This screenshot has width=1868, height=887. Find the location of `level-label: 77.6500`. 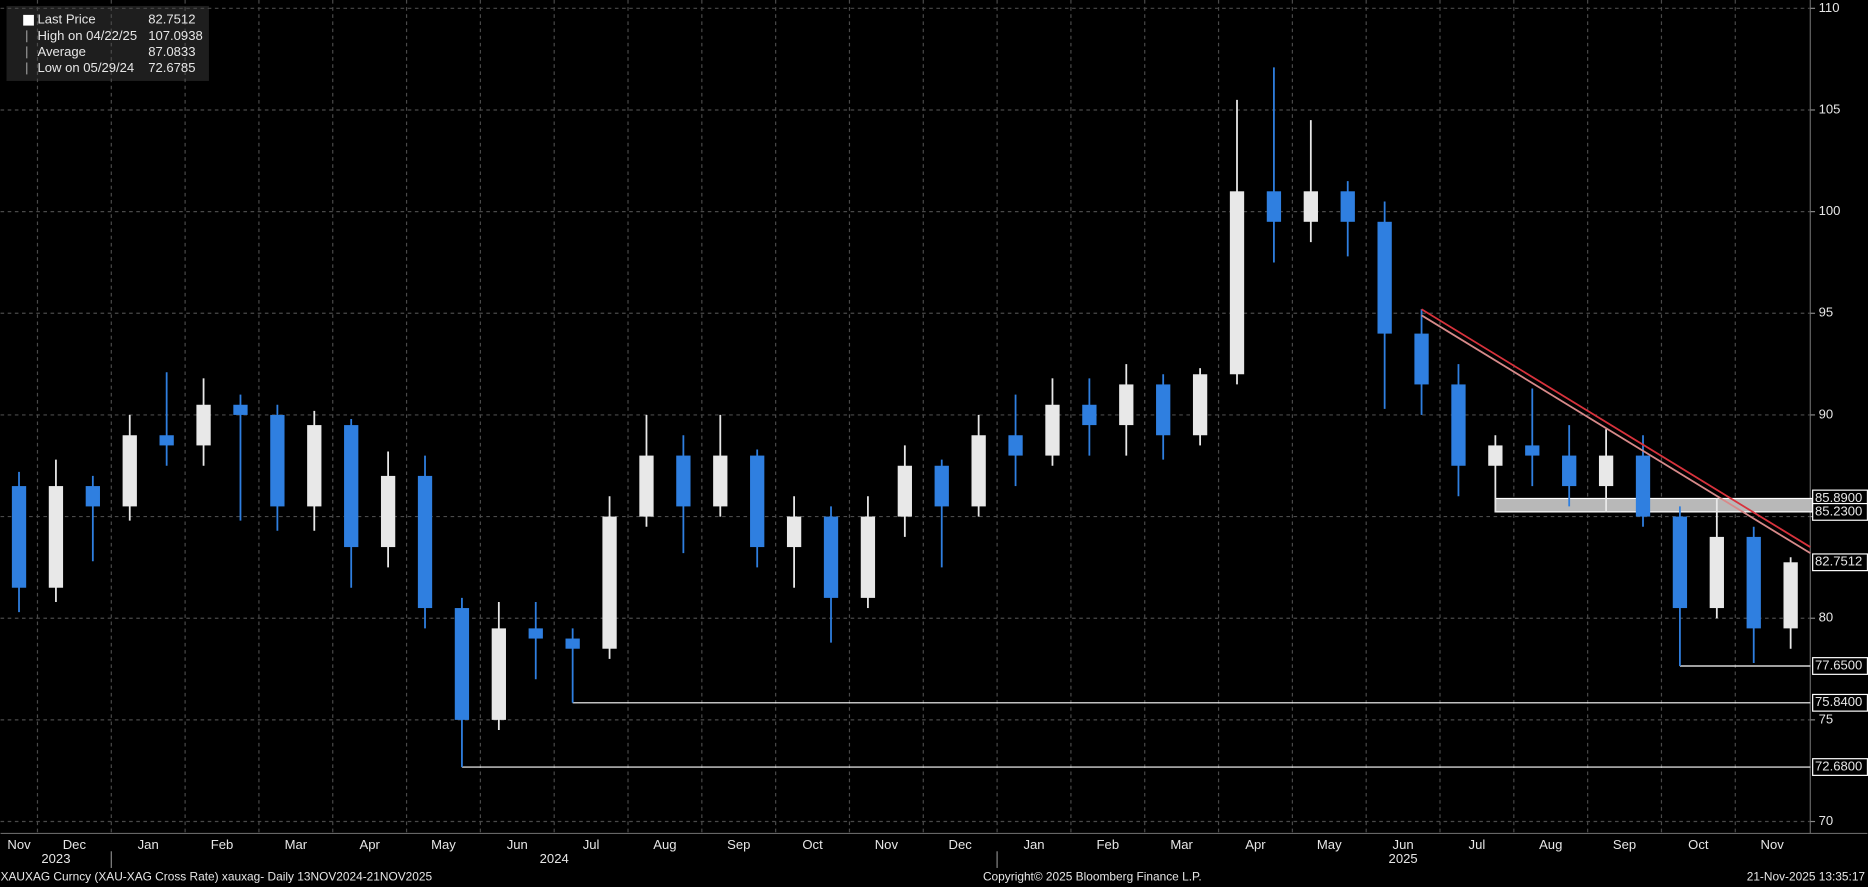

level-label: 77.6500 is located at coordinates (1838, 664).